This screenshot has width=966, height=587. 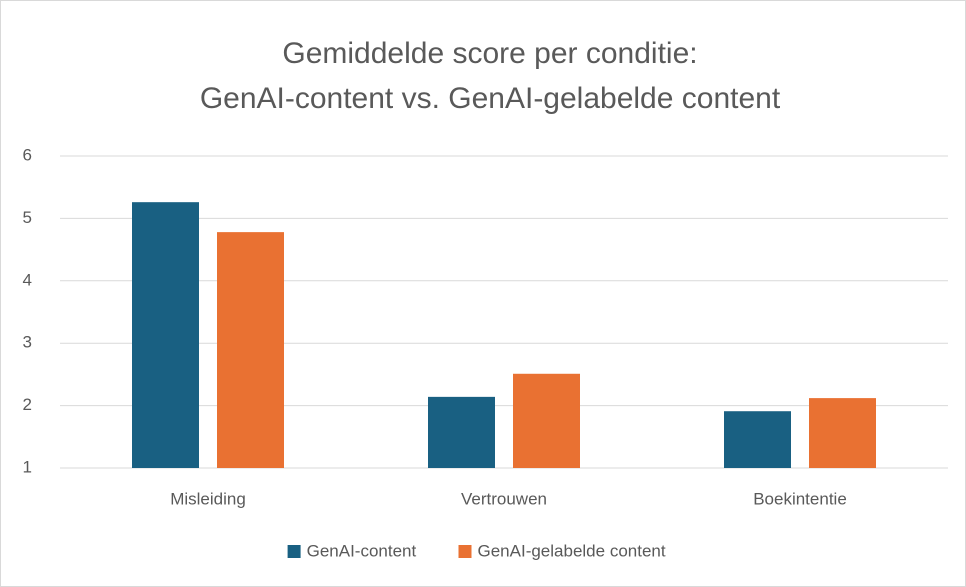 What do you see at coordinates (800, 498) in the screenshot?
I see `x-tick-label: Boekintentie` at bounding box center [800, 498].